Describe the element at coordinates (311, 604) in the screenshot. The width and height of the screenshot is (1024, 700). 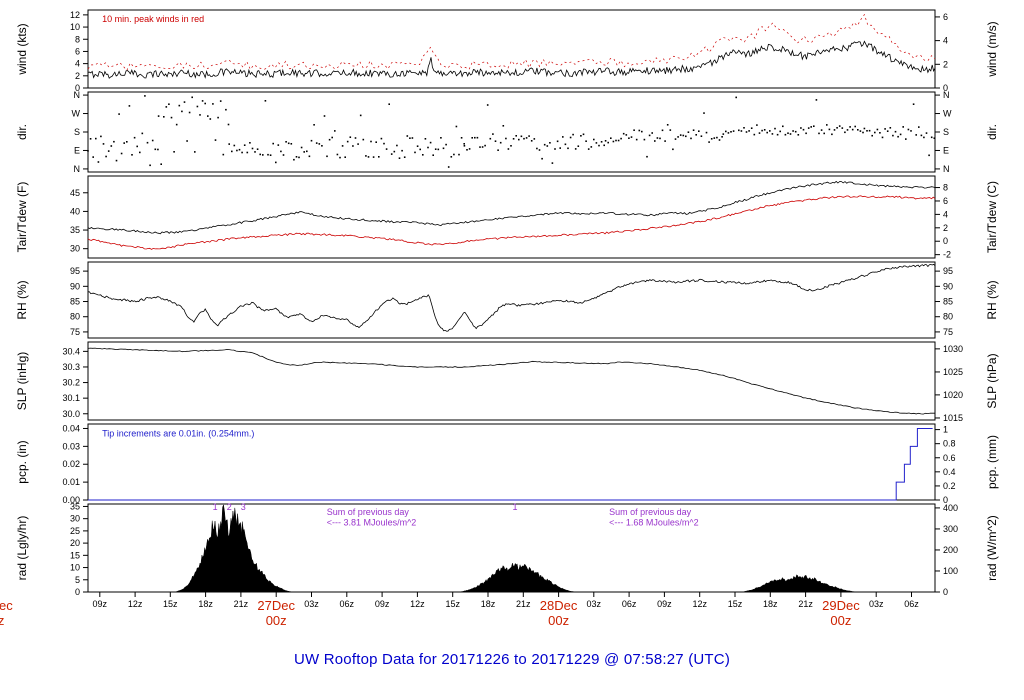
I see `x-tick-label: 03z` at that location.